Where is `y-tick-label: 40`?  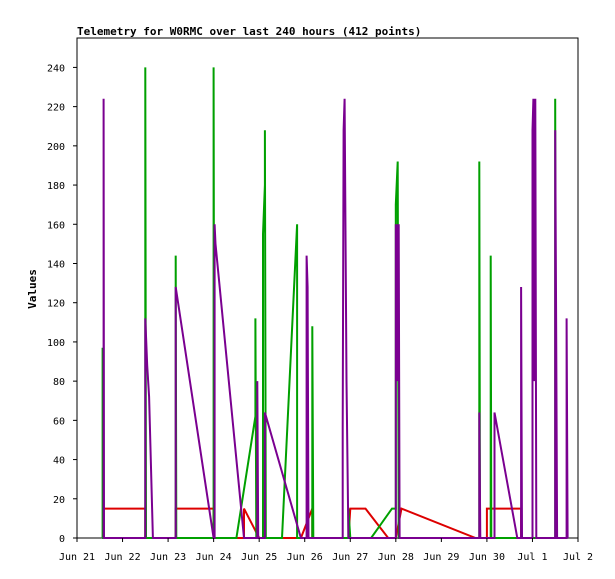
y-tick-label: 40 is located at coordinates (59, 461).